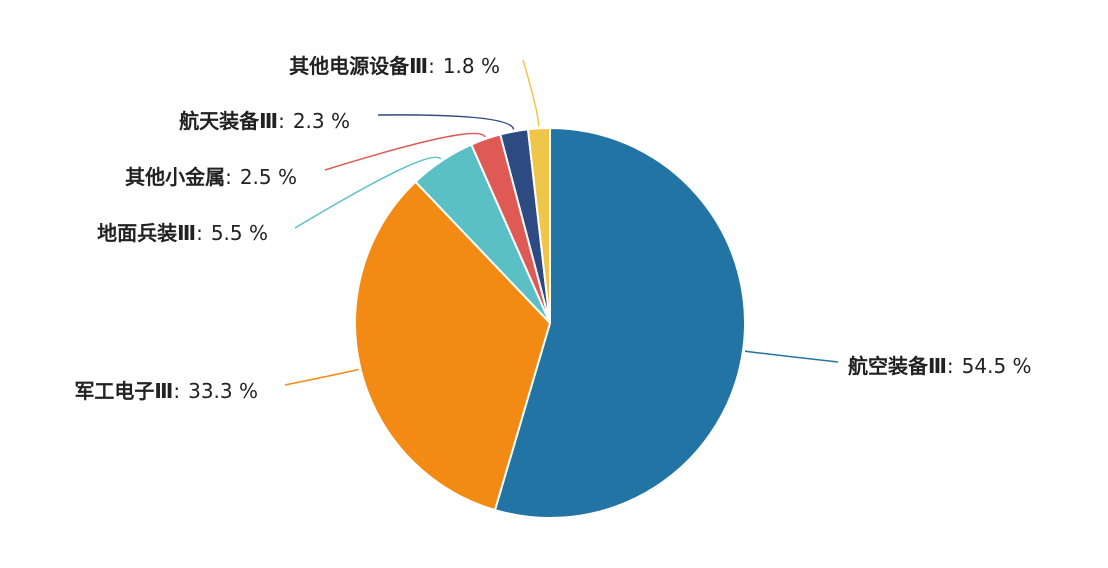  I want to click on slice-label: 军工电子Ⅲ: 33.3 %, so click(166, 391).